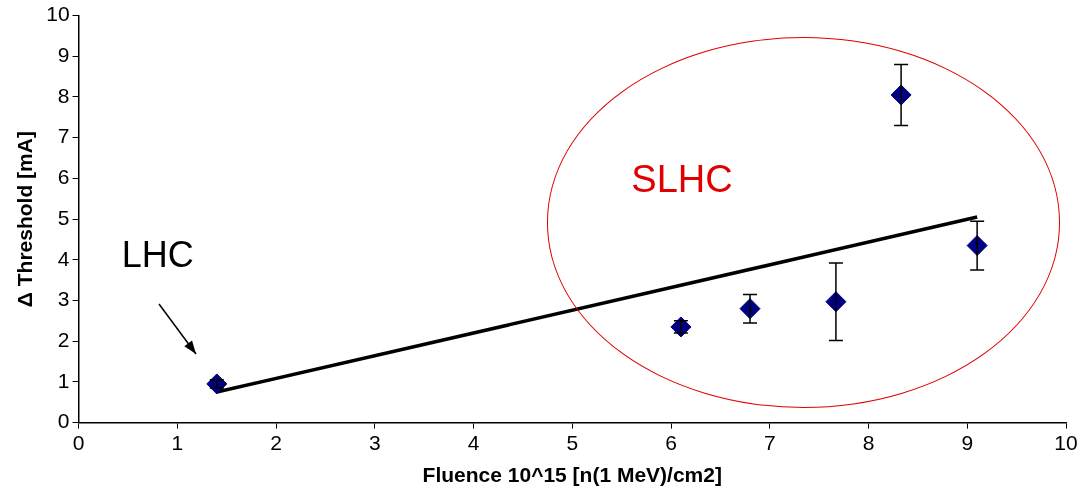 This screenshot has width=1086, height=498. I want to click on x-tick-label: 7, so click(769, 442).